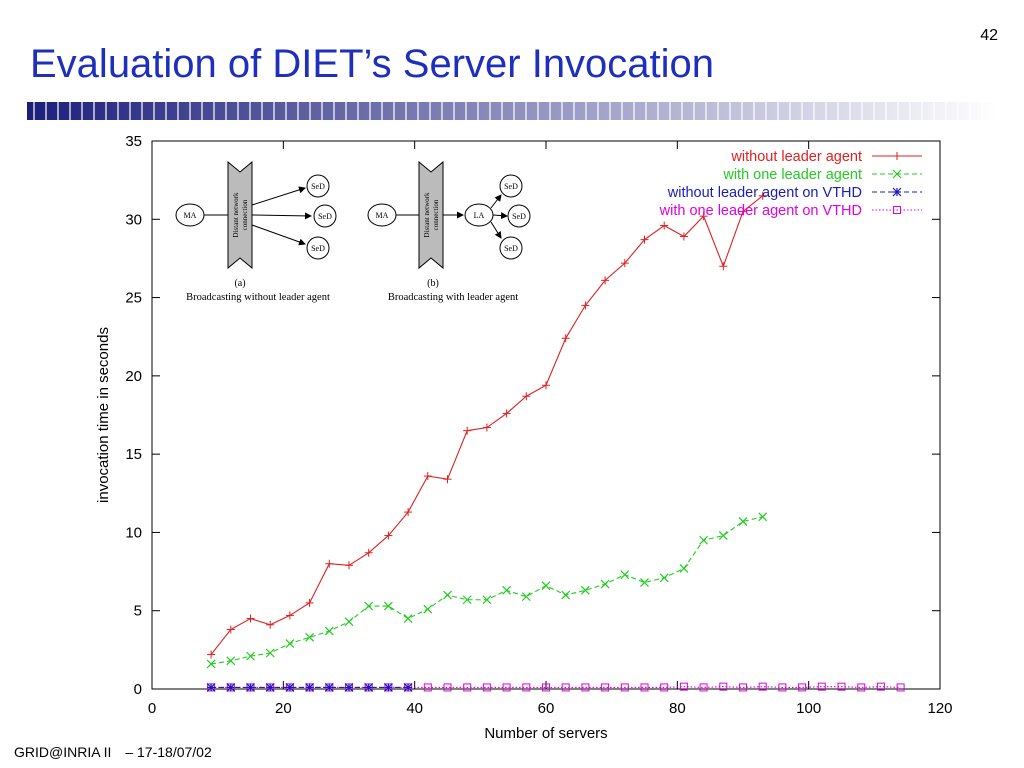  What do you see at coordinates (283, 708) in the screenshot?
I see `x-tick-label: 20` at bounding box center [283, 708].